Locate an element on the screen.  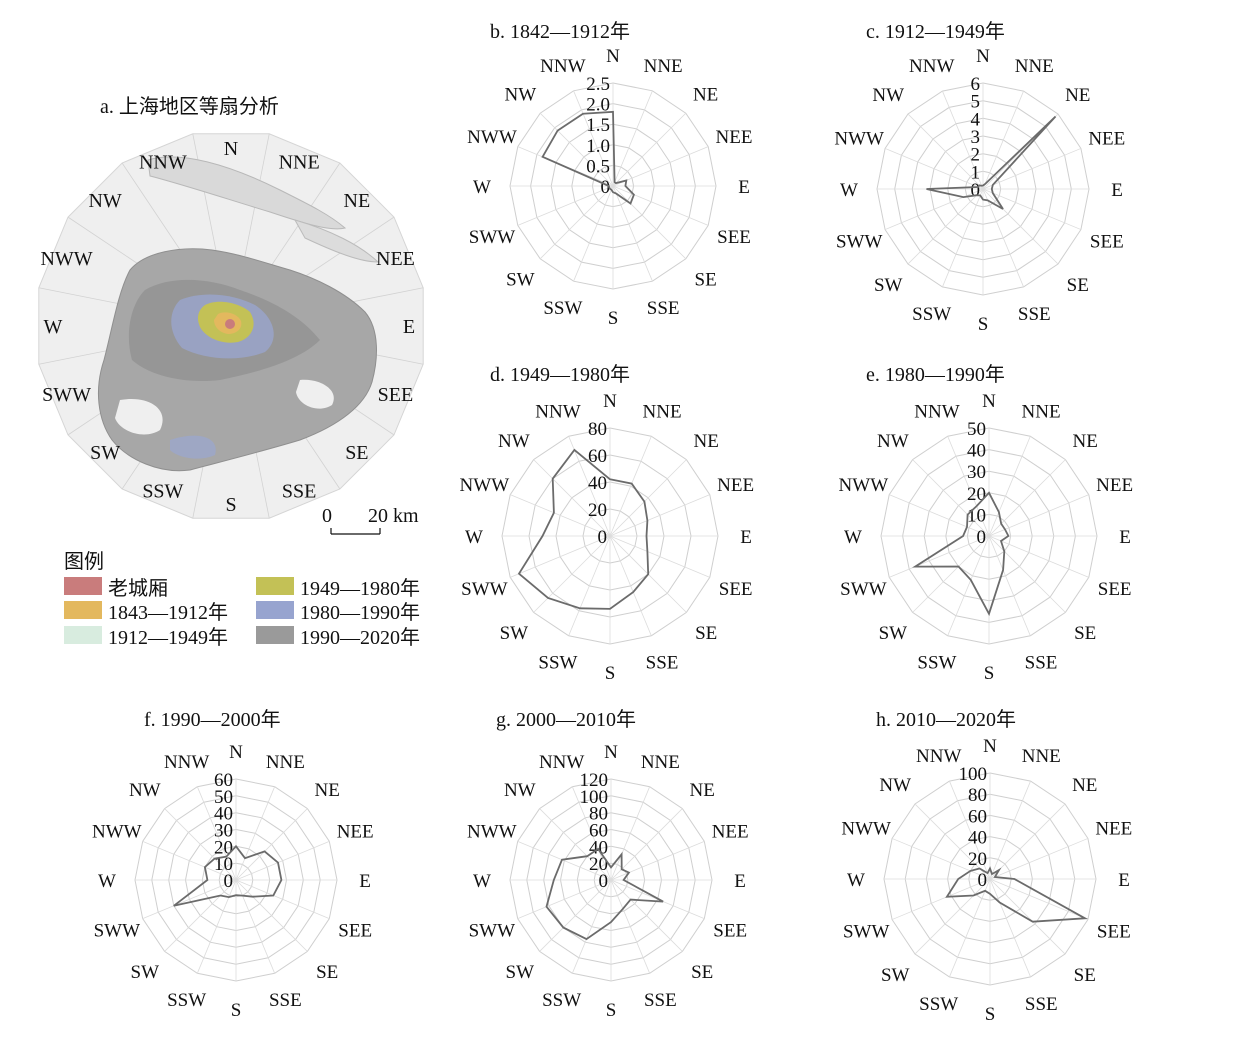
radar-chart-title: f. 1990—2000年 is located at coordinates (212, 719).